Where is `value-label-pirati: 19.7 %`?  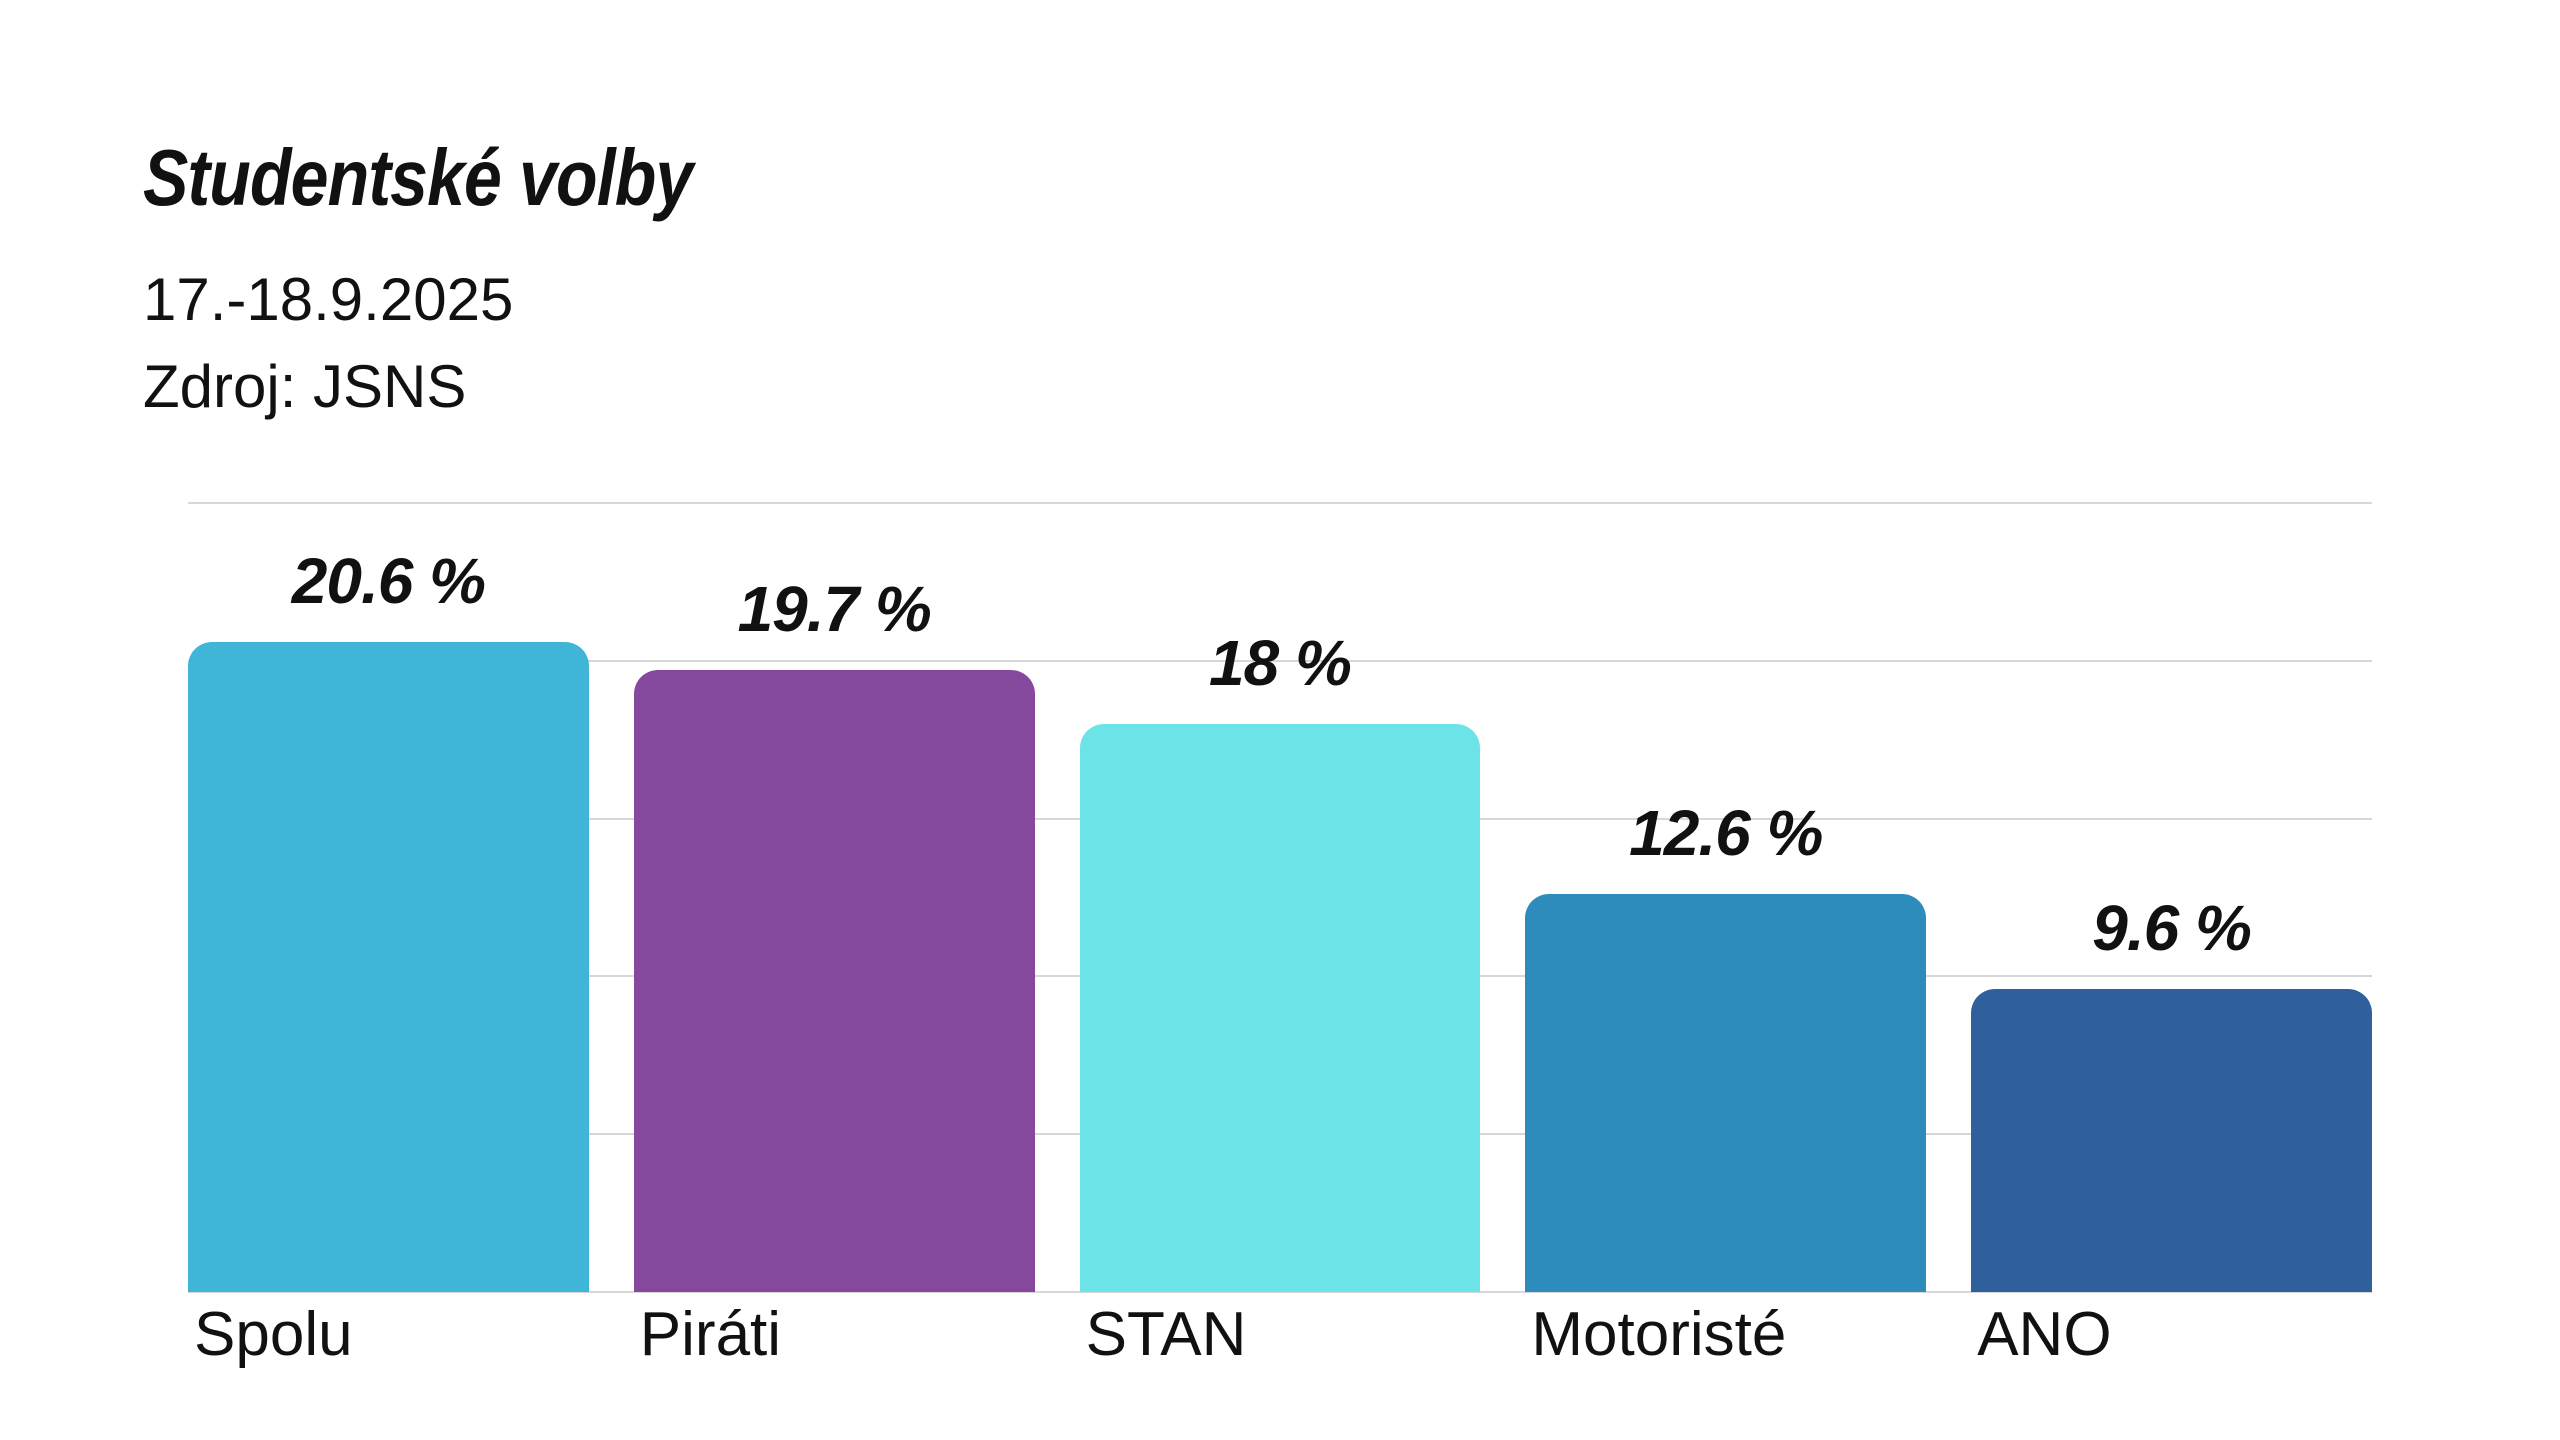
value-label-pirati: 19.7 % is located at coordinates (834, 609).